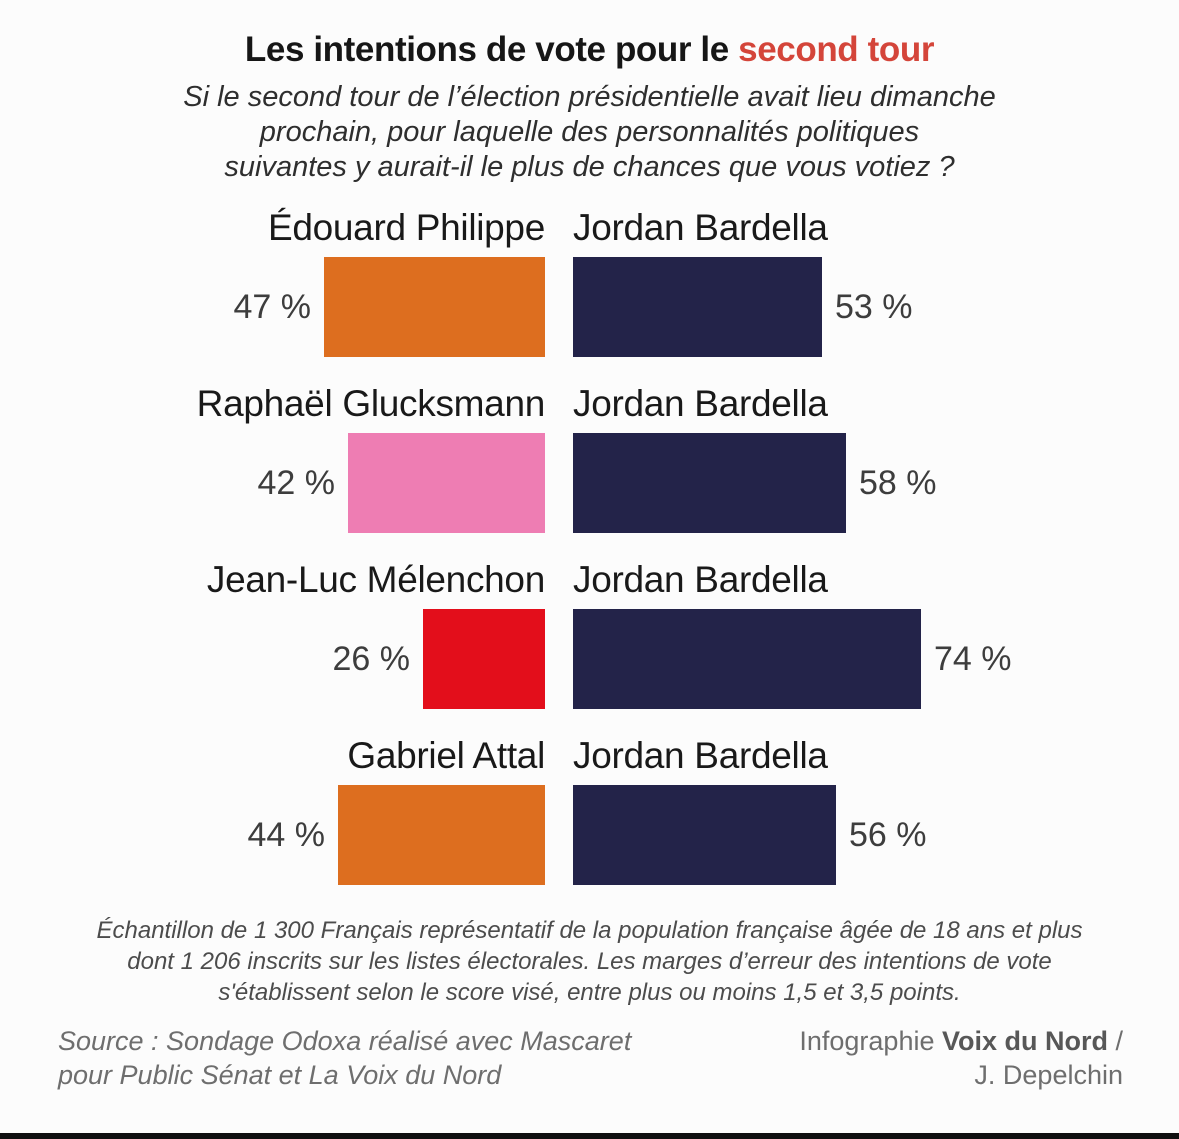 The height and width of the screenshot is (1139, 1179). I want to click on left-candidate-cell: Raphaël Glucksmann 42 %, so click(272, 458).